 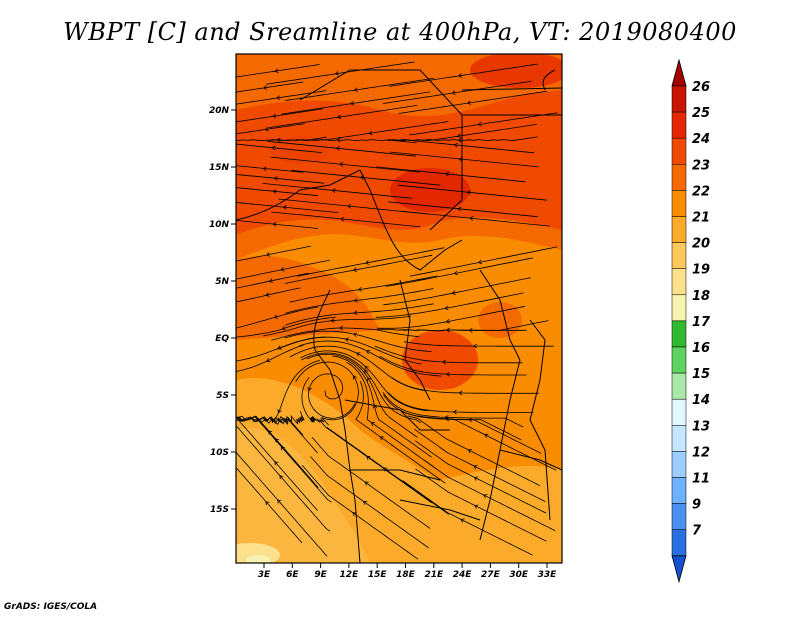 I want to click on lat-tick-label: 15S, so click(x=219, y=510).